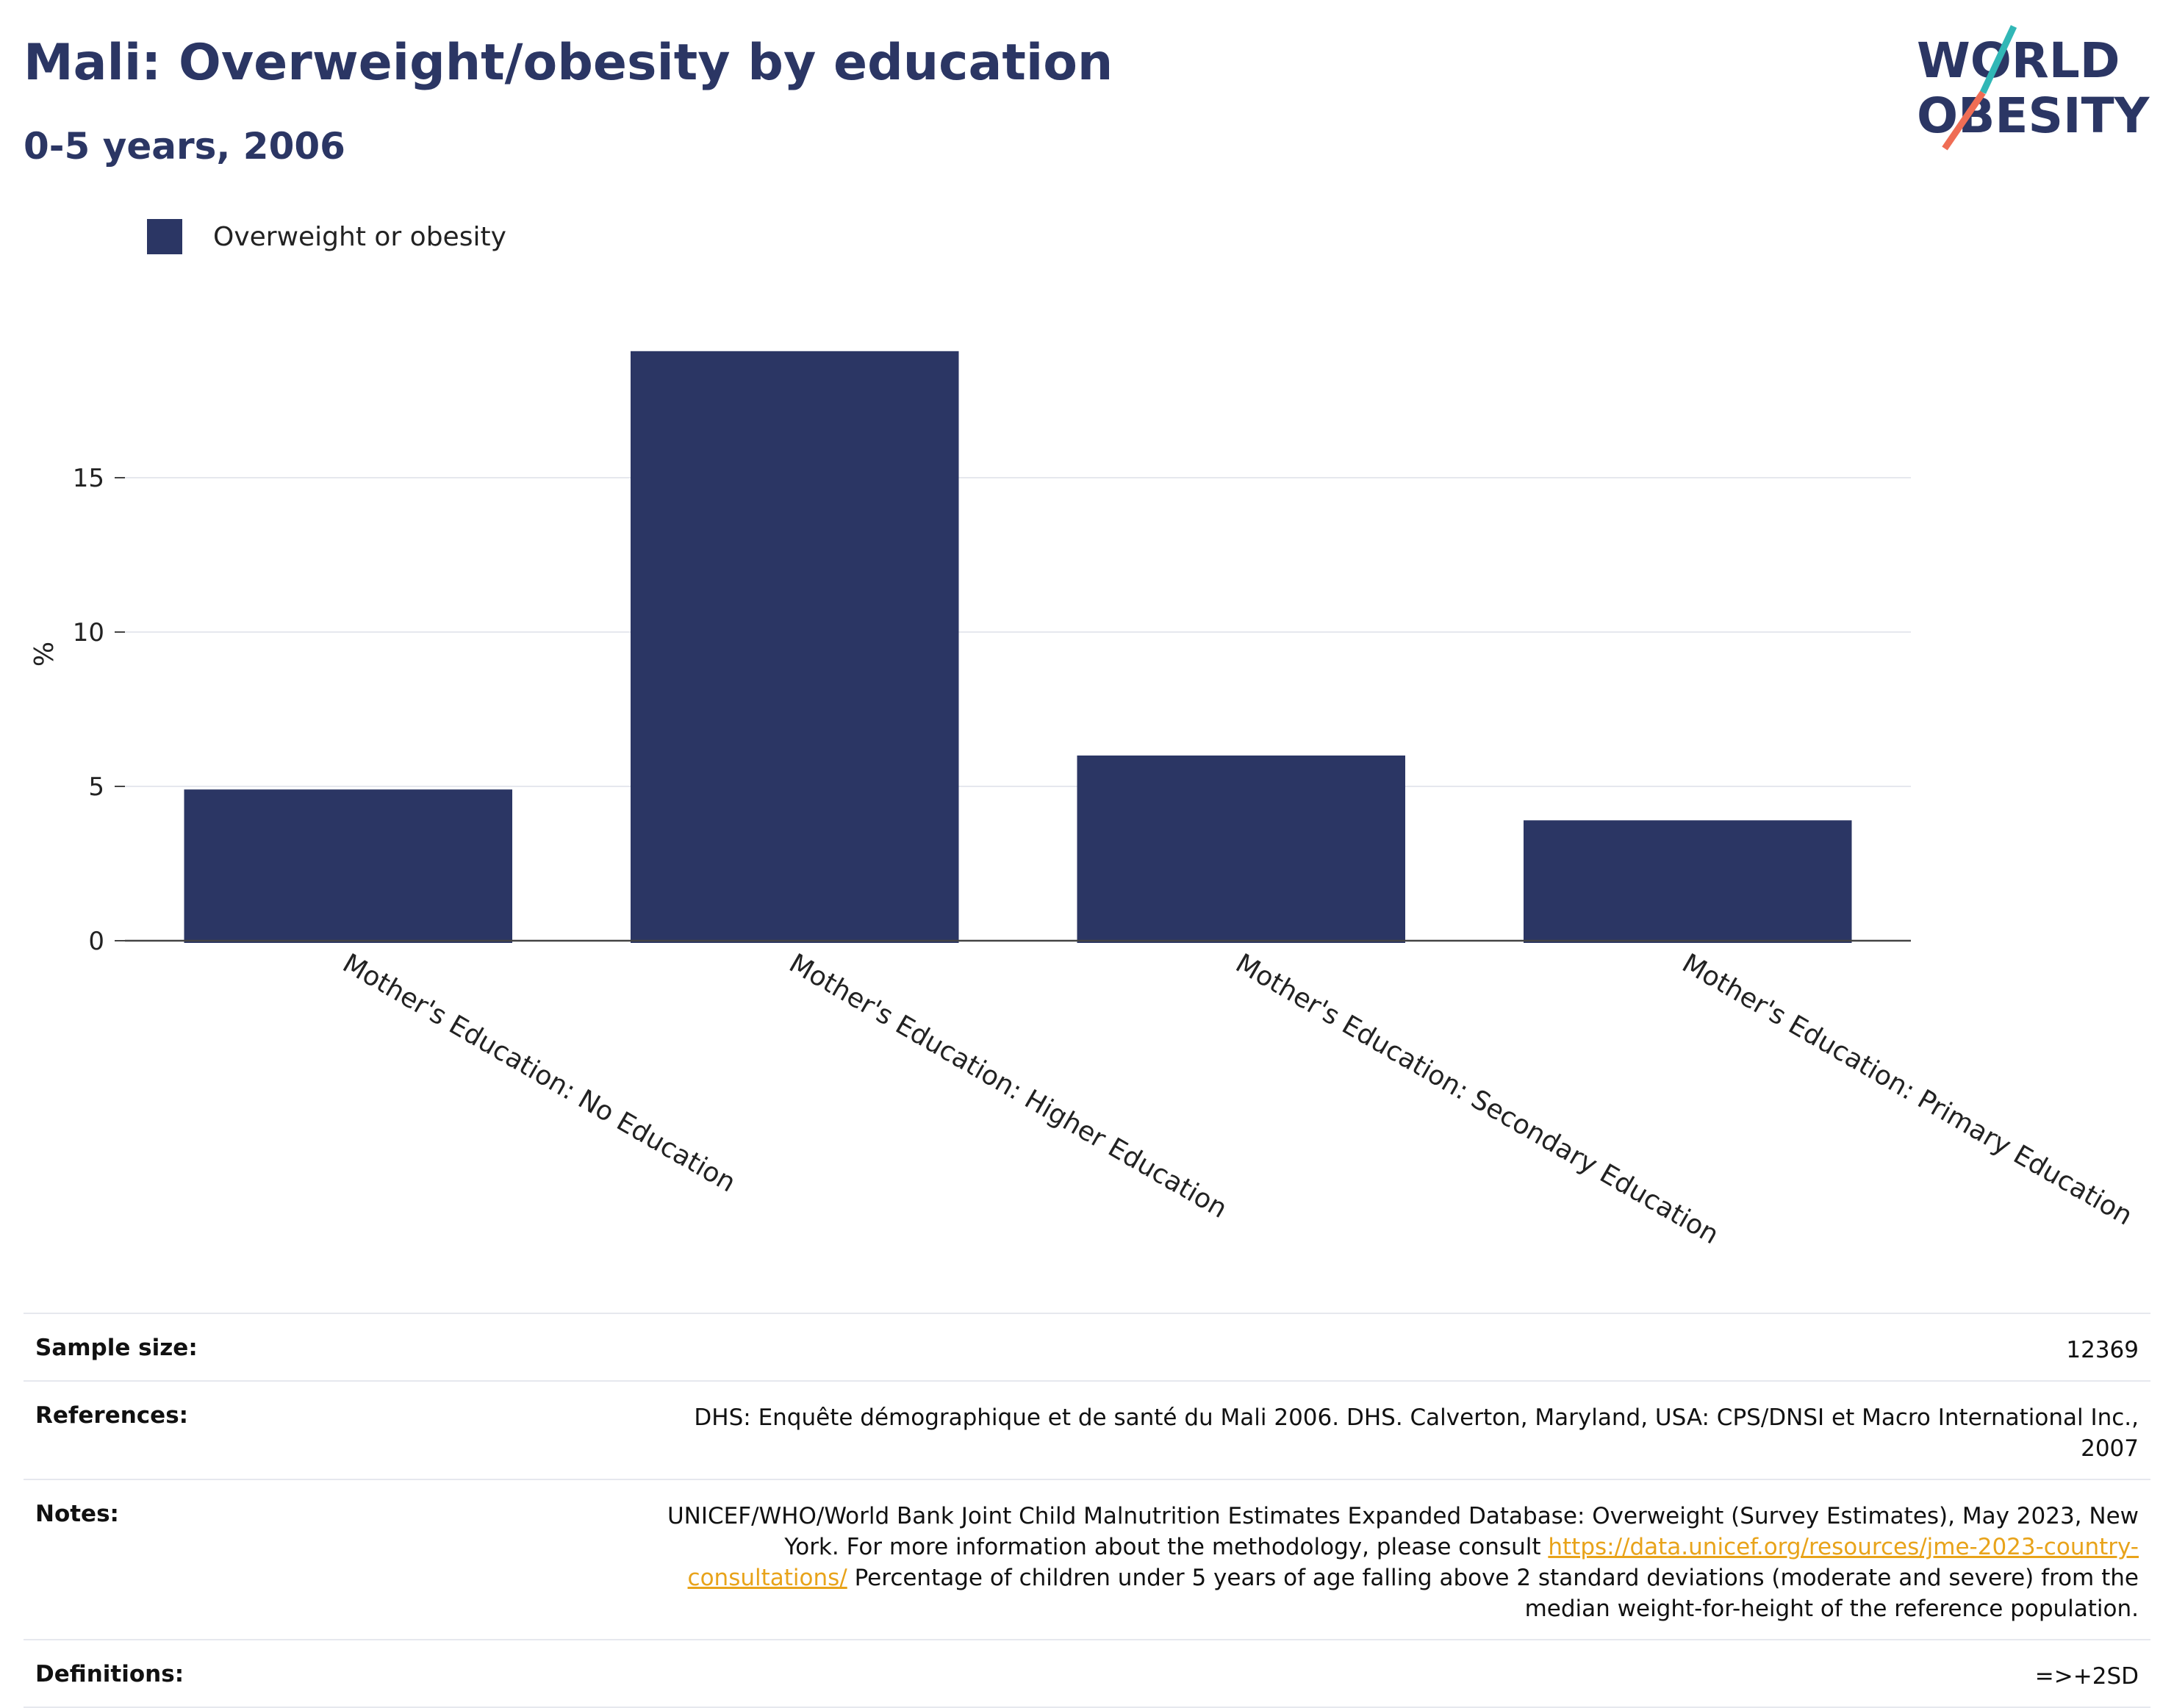 Image resolution: width=2174 pixels, height=1708 pixels. I want to click on chart-legend: Overweight or obesity, so click(326, 236).